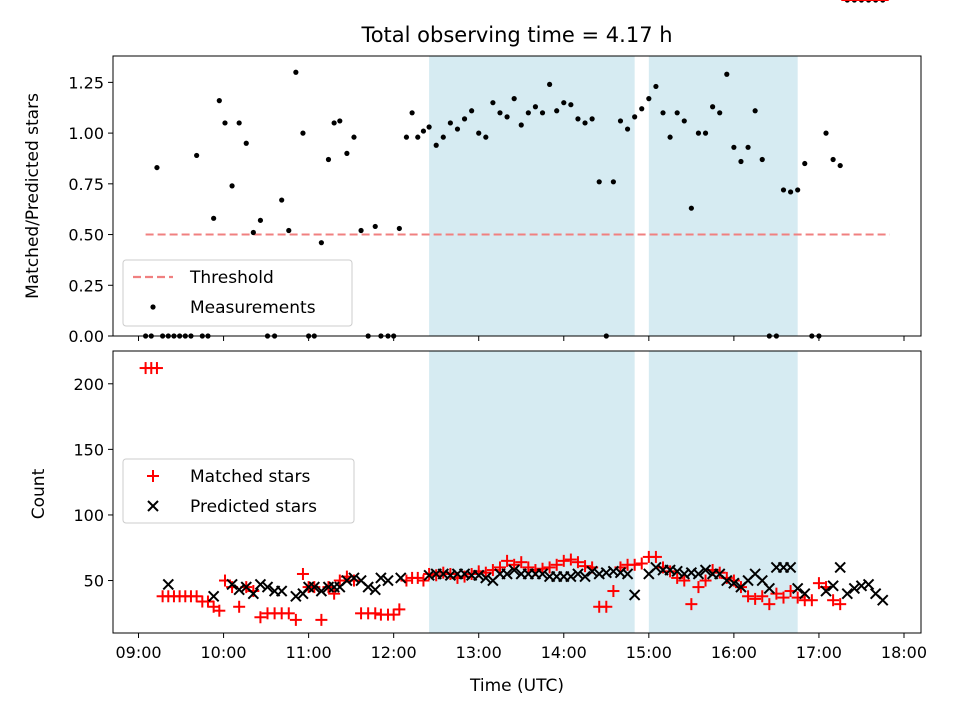  What do you see at coordinates (86, 133) in the screenshot?
I see `y-tick-label: 1.00` at bounding box center [86, 133].